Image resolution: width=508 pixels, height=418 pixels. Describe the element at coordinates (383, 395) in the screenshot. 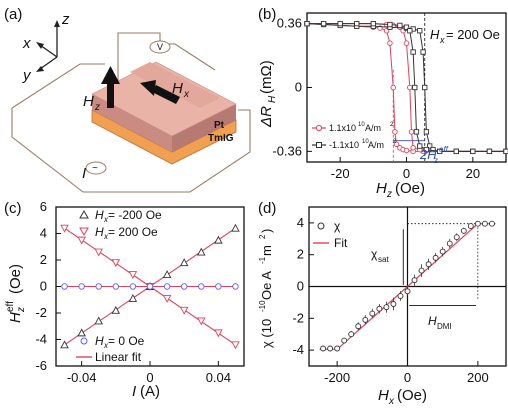

I see `chart-d-xlabel: H` at that location.